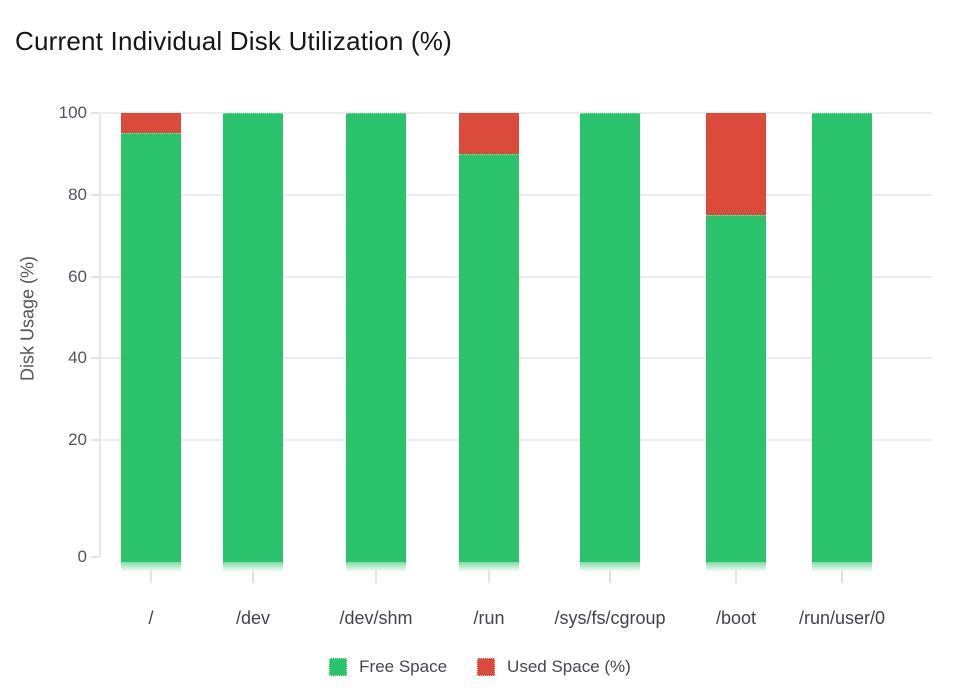 The image size is (960, 700). I want to click on bar-1-bottom-fade, so click(253, 566).